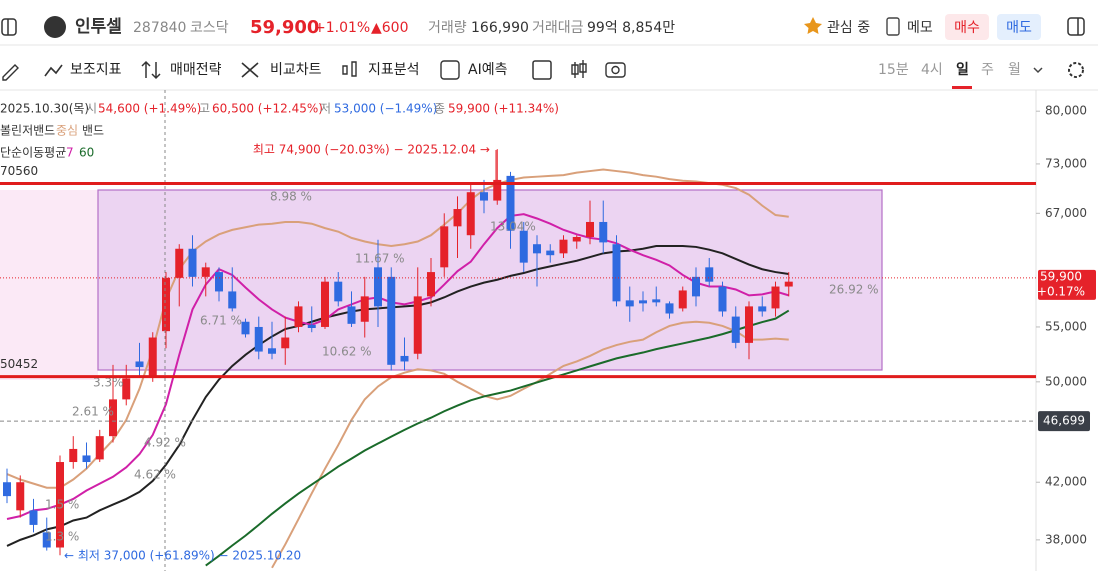  I want to click on info-high: 60,500 (+12.45%), so click(267, 109).